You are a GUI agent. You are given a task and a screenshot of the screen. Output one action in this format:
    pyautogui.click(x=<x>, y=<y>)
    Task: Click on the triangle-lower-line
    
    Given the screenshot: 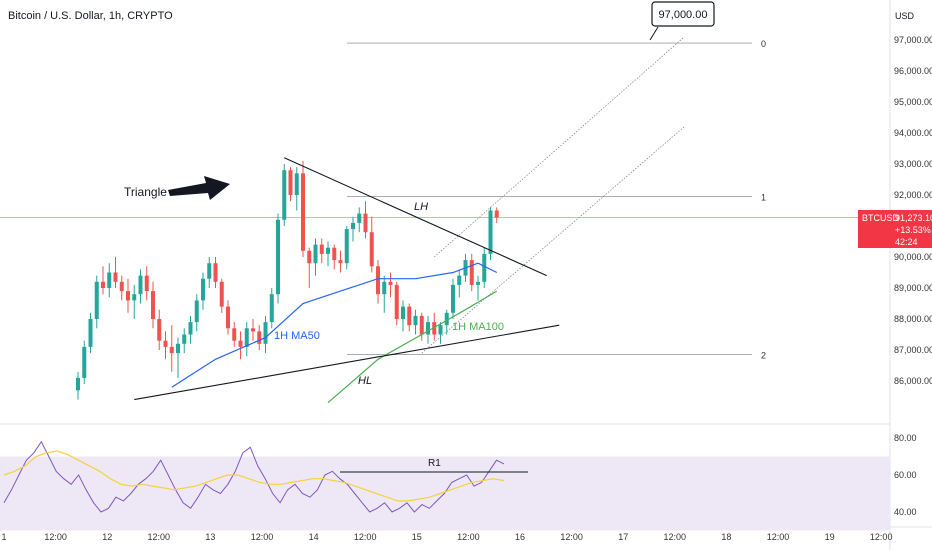 What is the action you would take?
    pyautogui.click(x=347, y=362)
    